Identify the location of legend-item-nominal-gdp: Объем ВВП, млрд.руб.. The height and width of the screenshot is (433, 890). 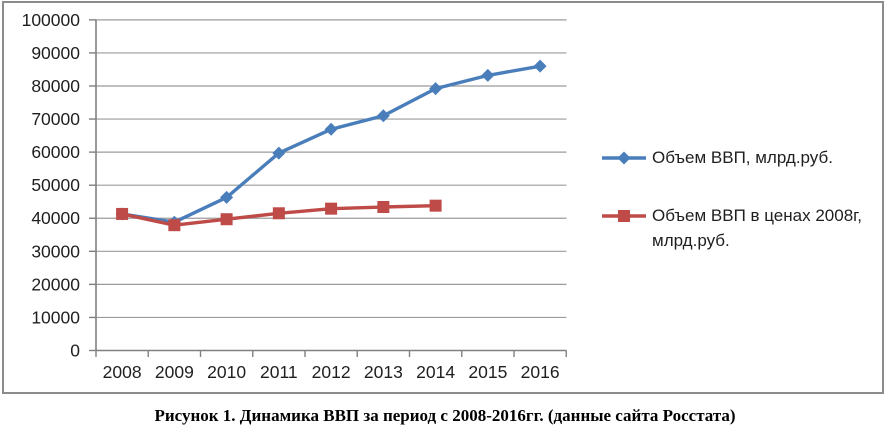
(717, 157).